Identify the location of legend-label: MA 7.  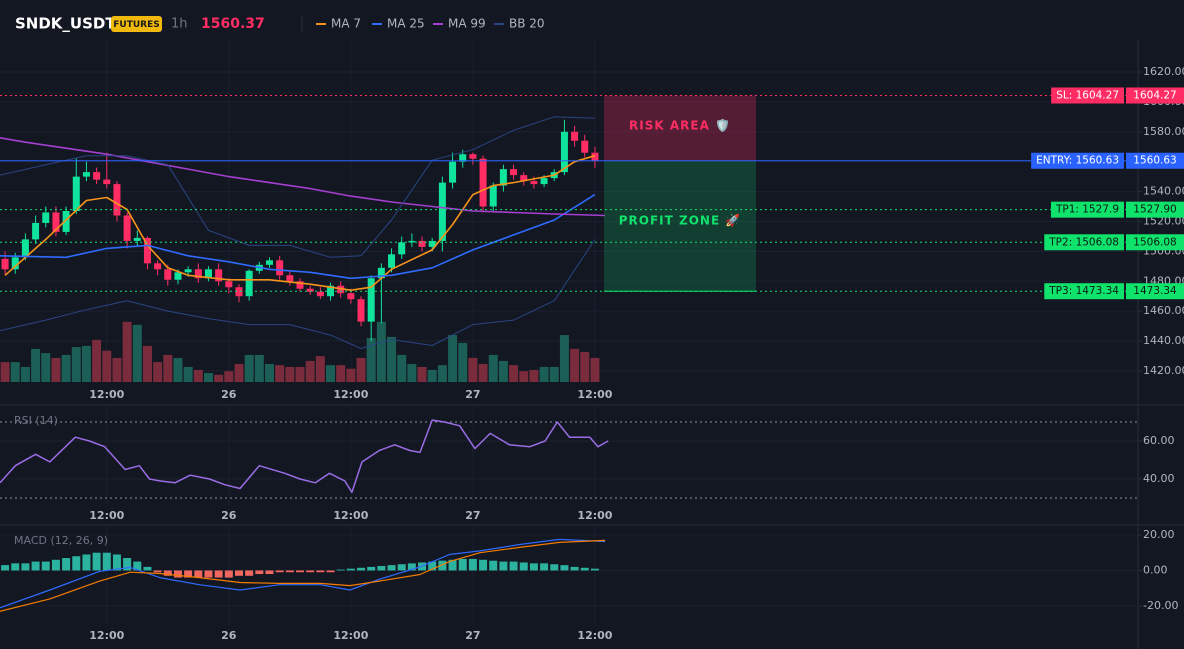
(346, 24).